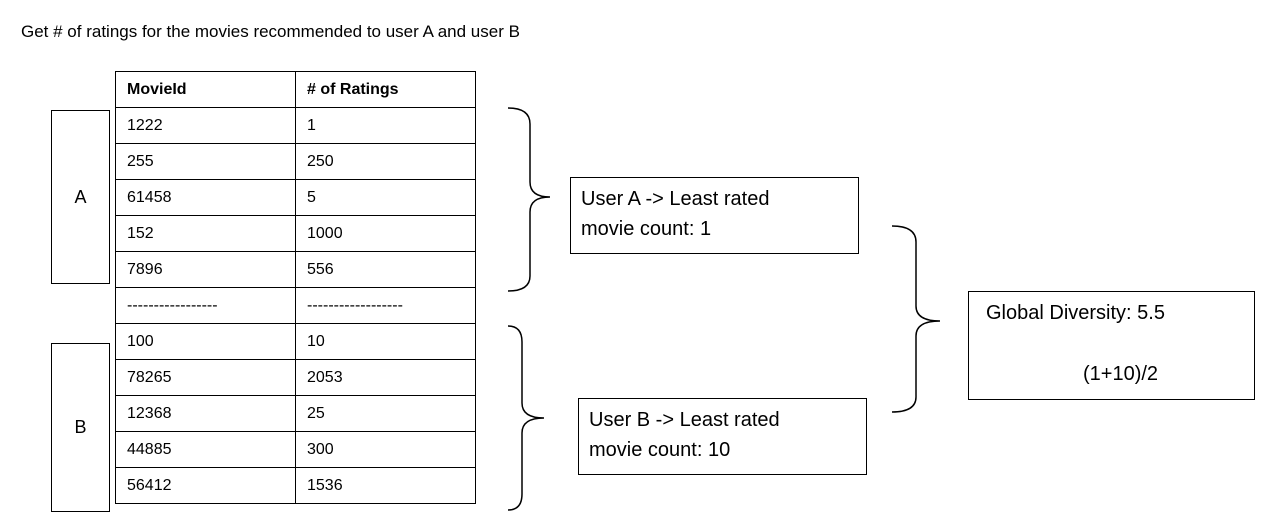 The height and width of the screenshot is (522, 1276). Describe the element at coordinates (916, 319) in the screenshot. I see `brace-global-diversity` at that location.